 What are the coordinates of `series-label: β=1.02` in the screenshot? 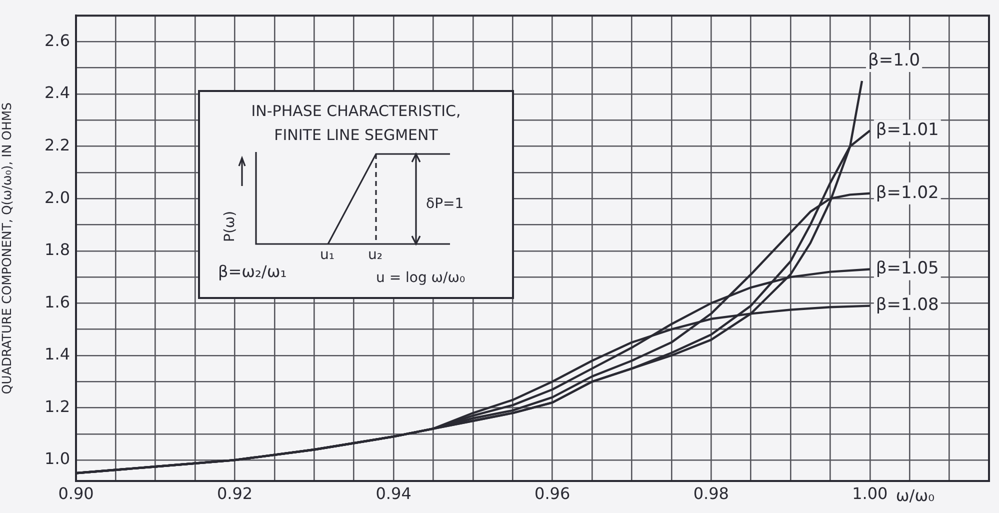 It's located at (907, 192).